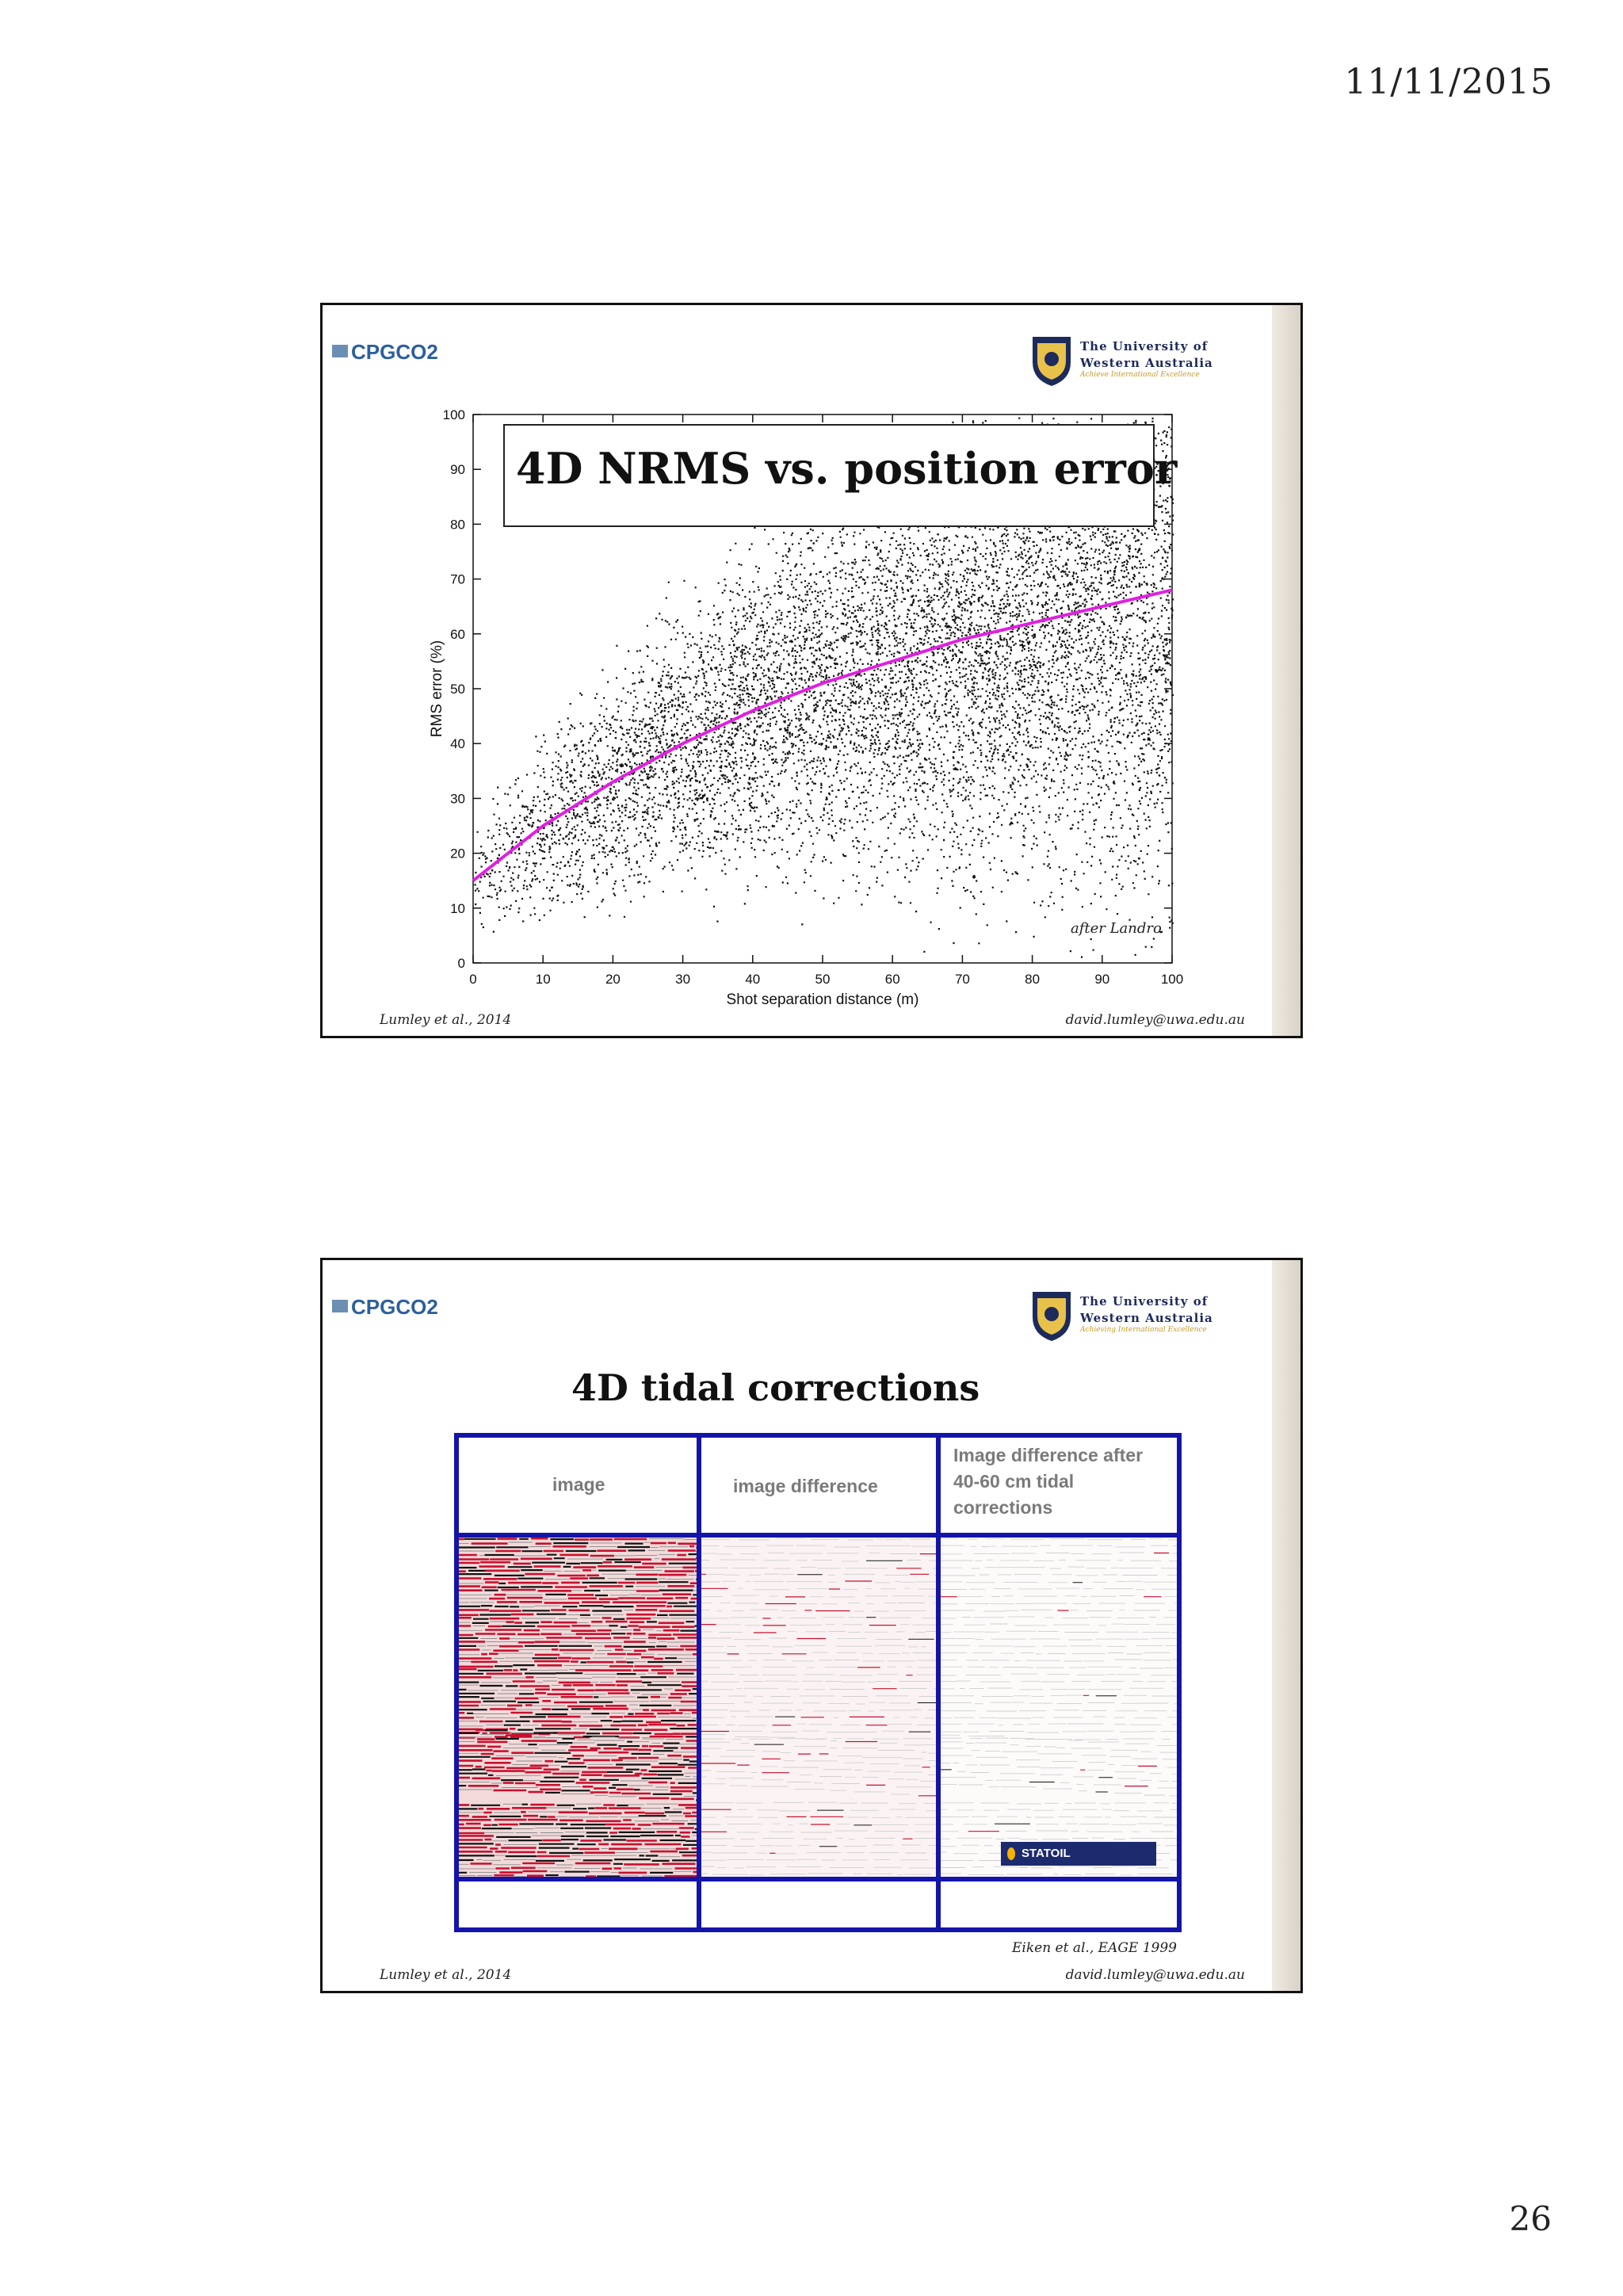  What do you see at coordinates (847, 468) in the screenshot?
I see `chart-title: 4D NRMS vs. position error` at bounding box center [847, 468].